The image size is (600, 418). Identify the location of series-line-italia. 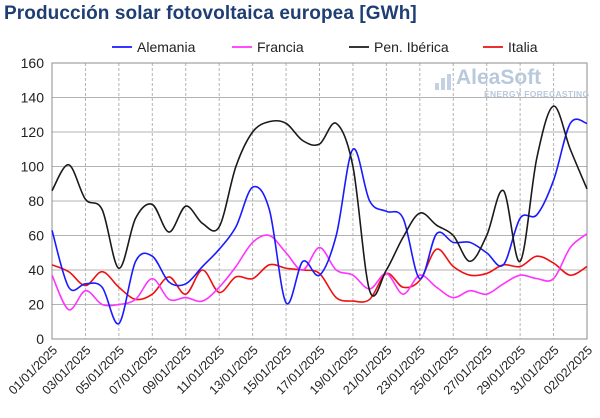
(319, 275).